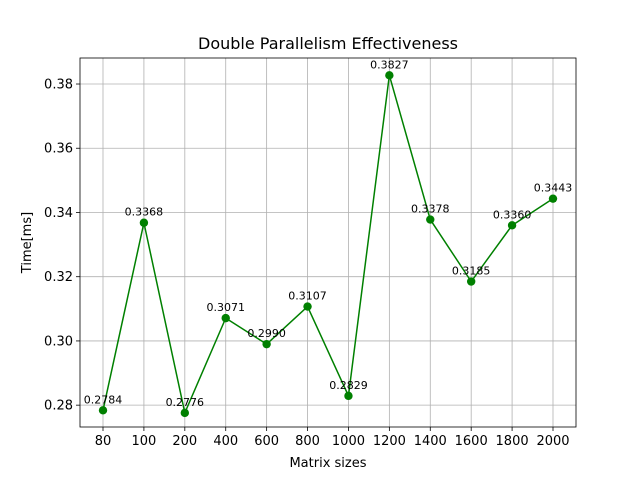  Describe the element at coordinates (430, 209) in the screenshot. I see `data-label: 0.3378` at that location.